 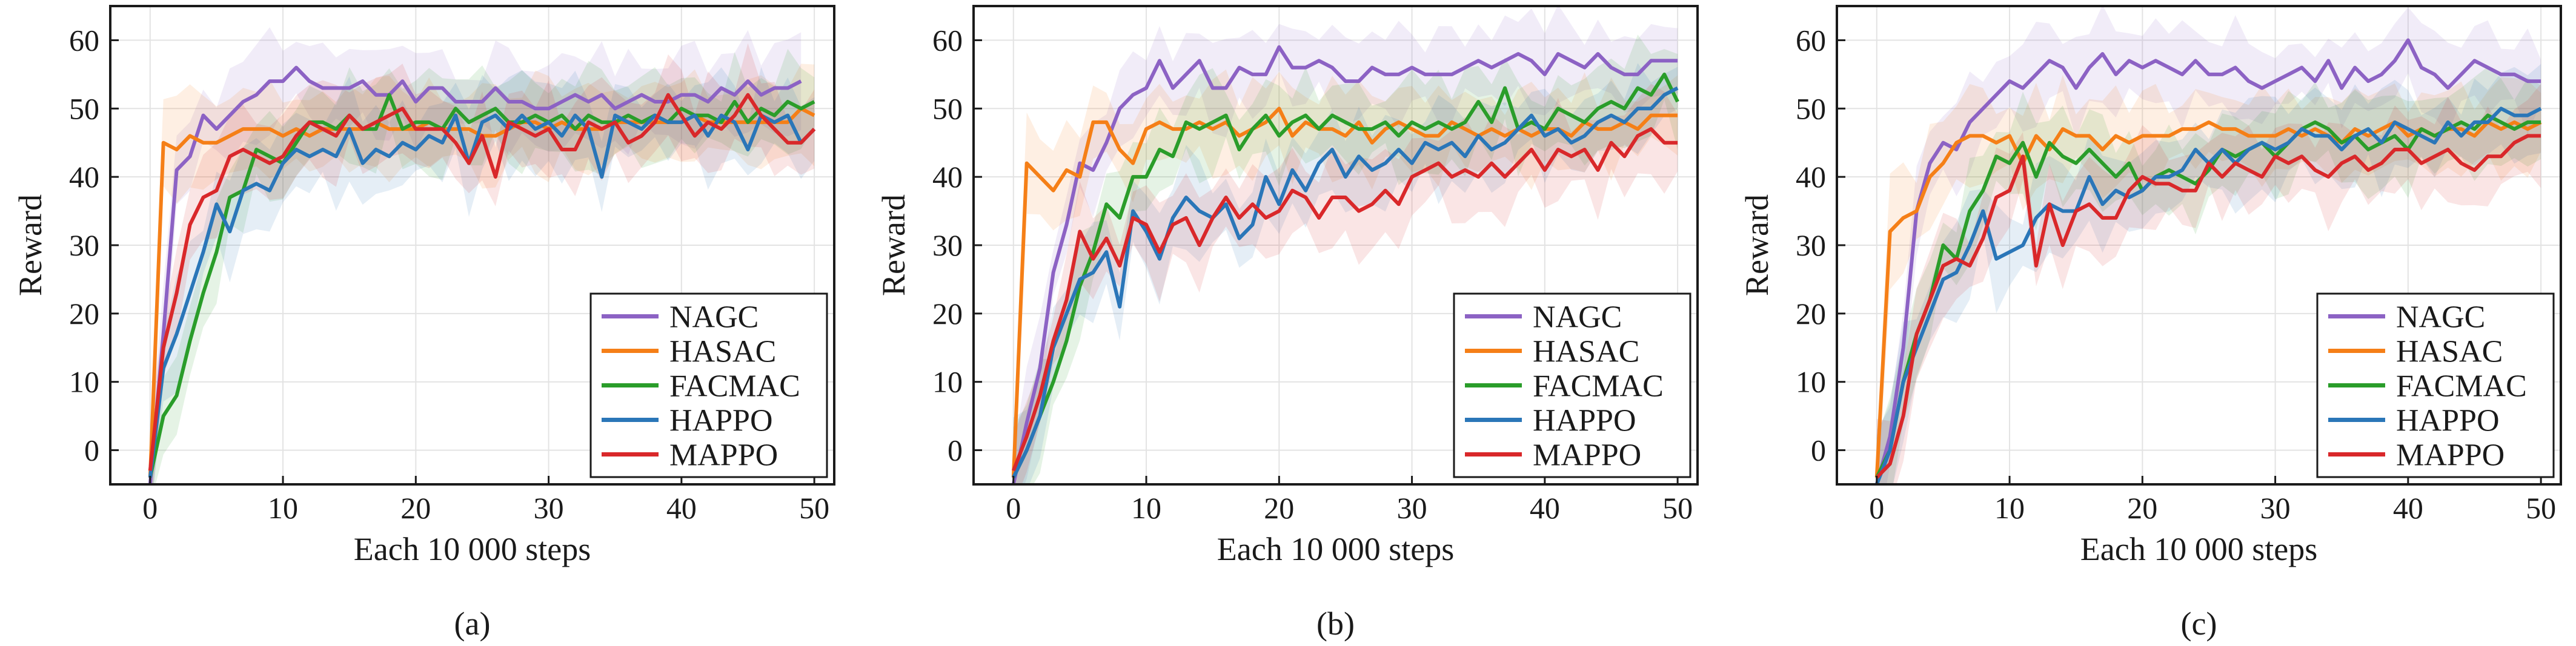 I want to click on series-line-facmac, so click(x=2208, y=296).